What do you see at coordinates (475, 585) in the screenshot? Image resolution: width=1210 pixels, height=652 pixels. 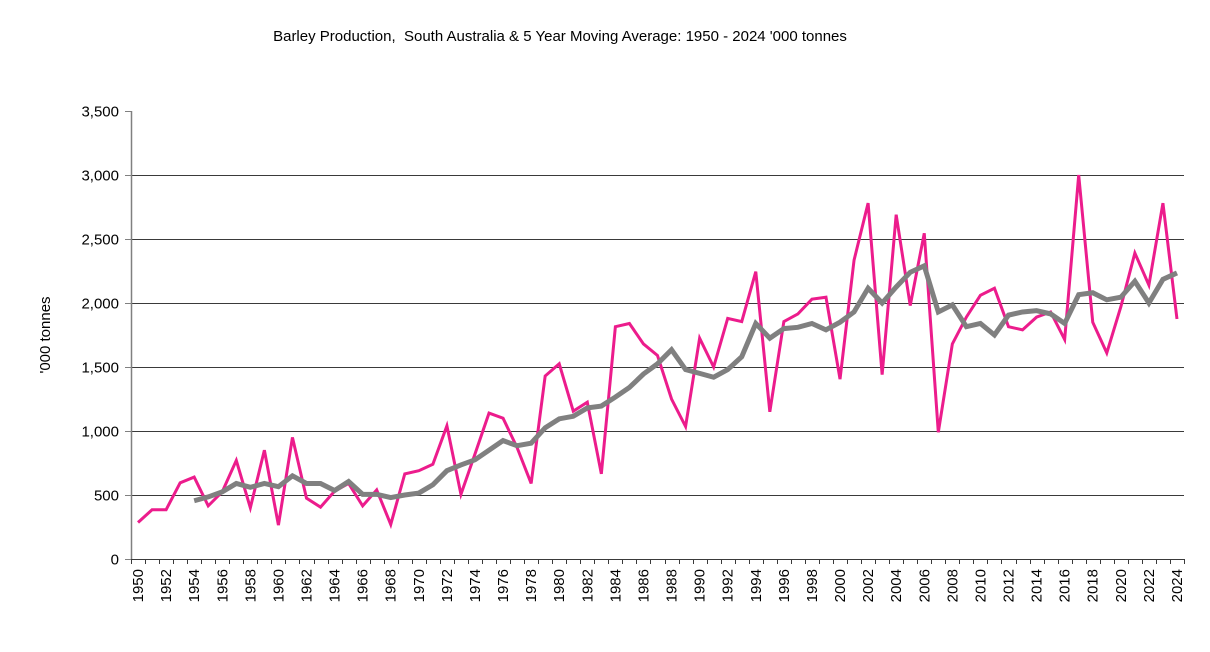 I see `x-tick-label: 1974` at bounding box center [475, 585].